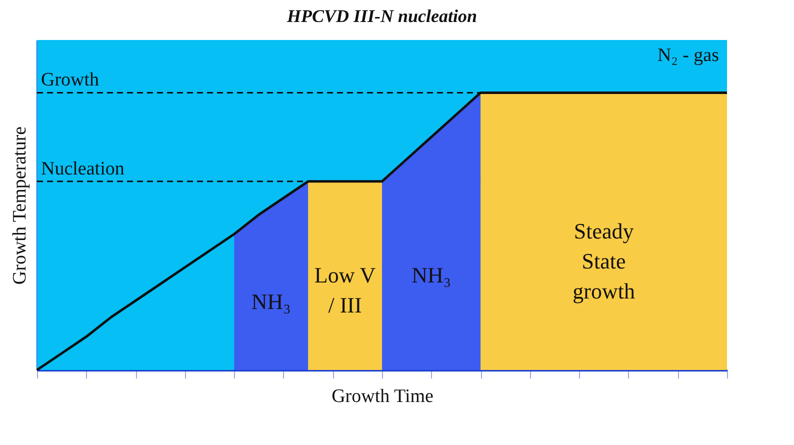 This screenshot has width=794, height=445. I want to click on ref-line-label: Nucleation, so click(83, 169).